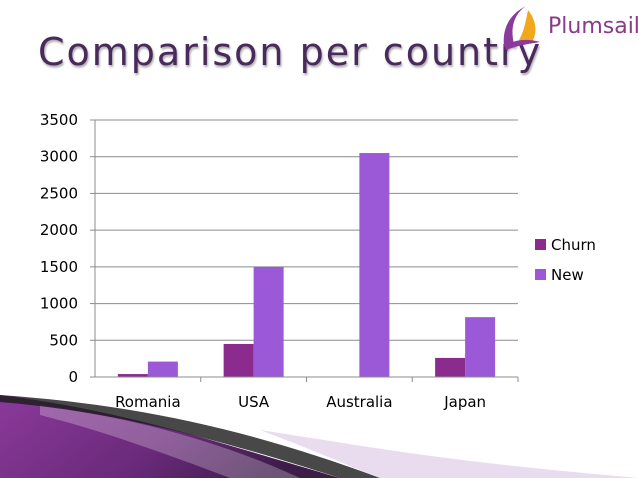 This screenshot has width=639, height=478. I want to click on logo-text: Plumsail, so click(593, 26).